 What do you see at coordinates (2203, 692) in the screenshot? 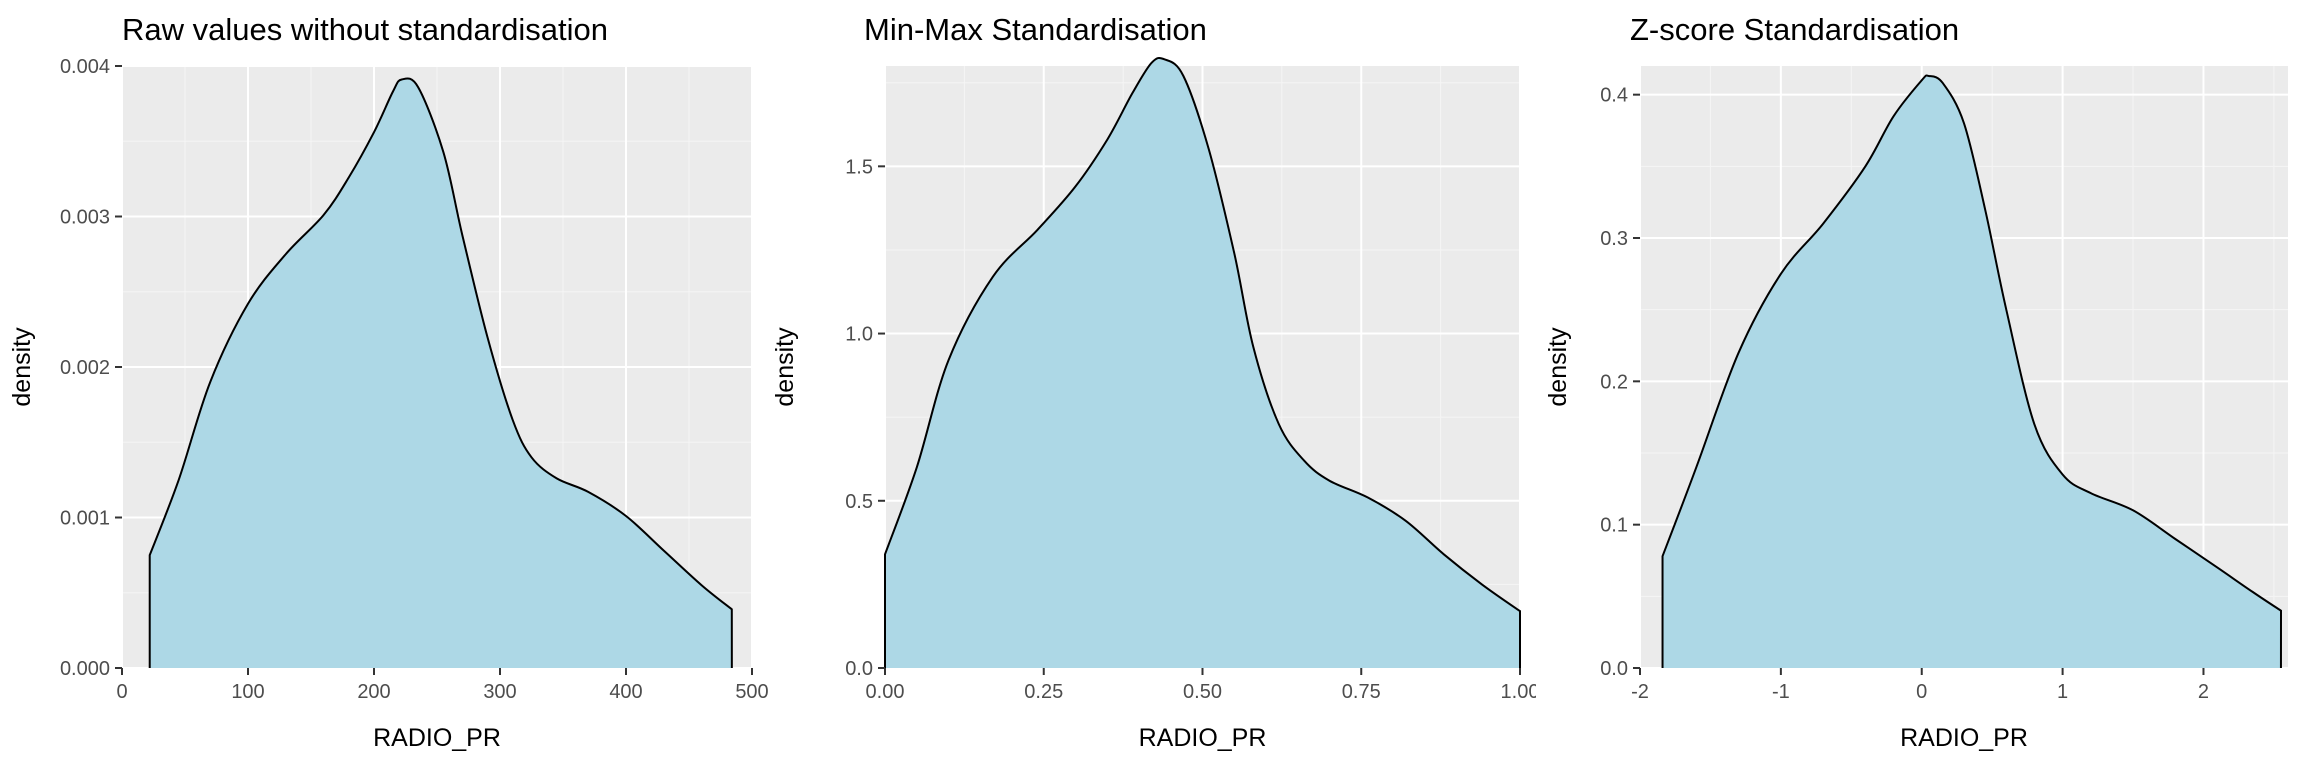
I see `chart-2-x-tick-label: 2` at bounding box center [2203, 692].